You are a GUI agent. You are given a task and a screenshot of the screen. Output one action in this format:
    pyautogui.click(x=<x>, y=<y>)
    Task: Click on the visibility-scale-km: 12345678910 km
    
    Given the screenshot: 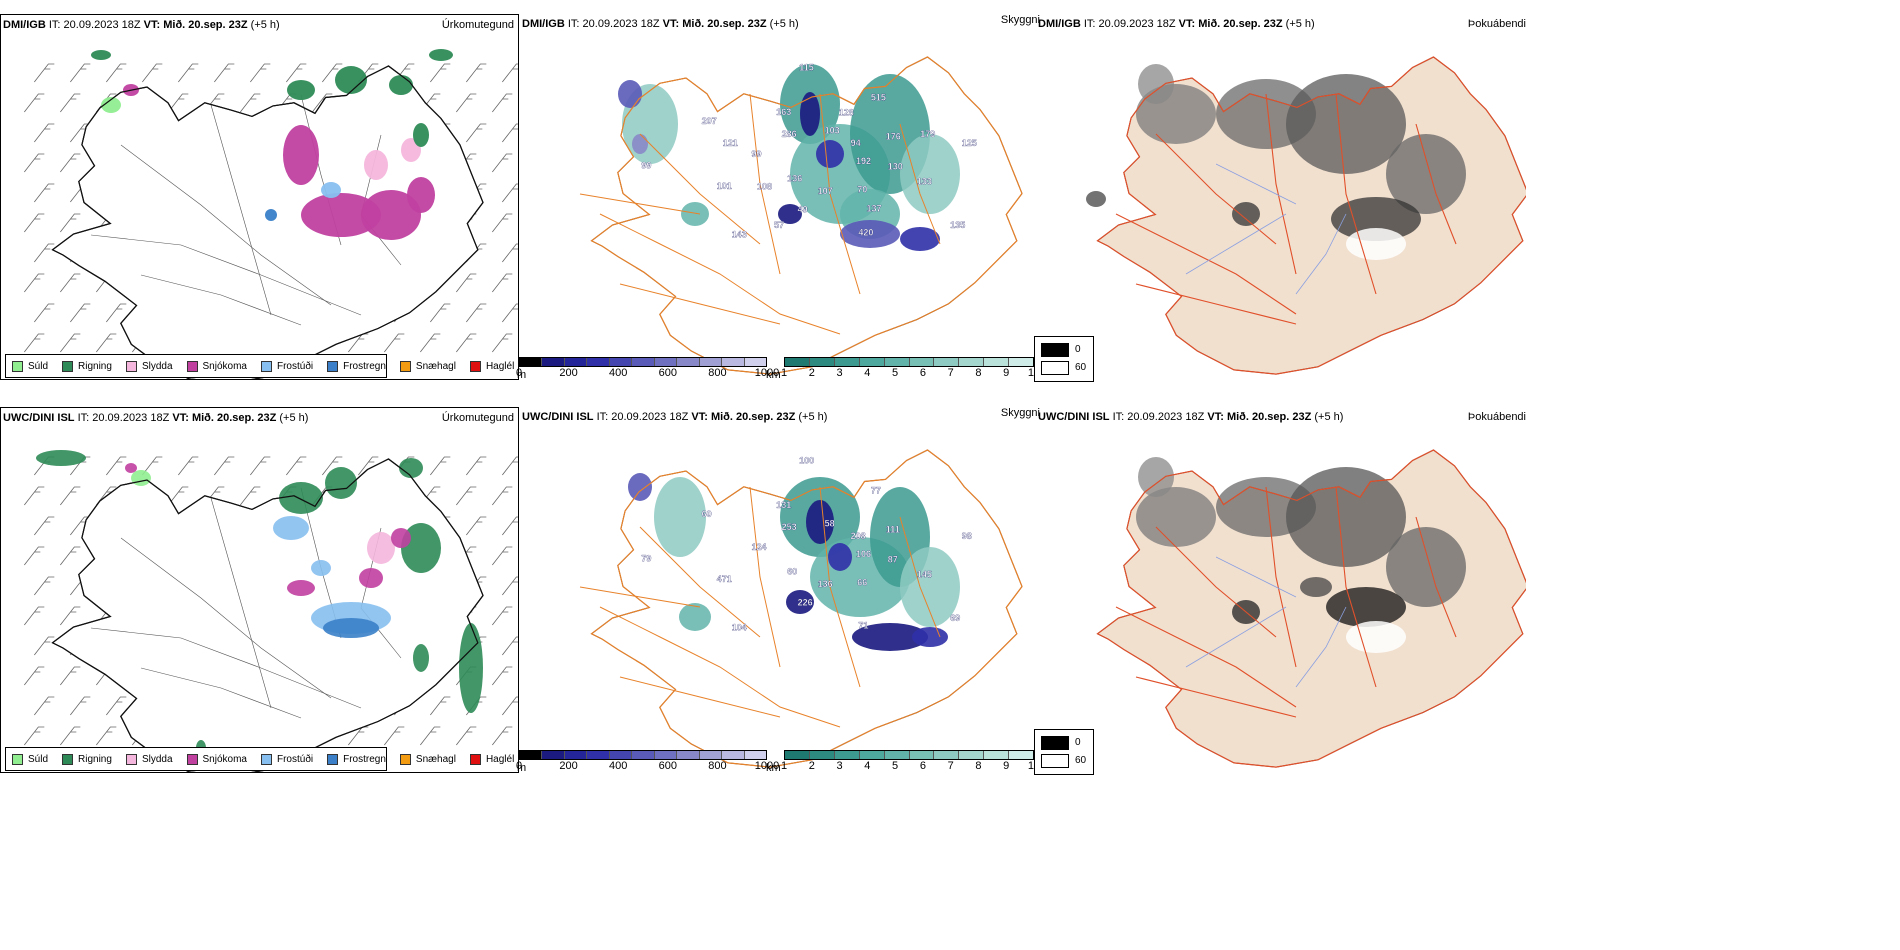 What is the action you would take?
    pyautogui.click(x=903, y=762)
    